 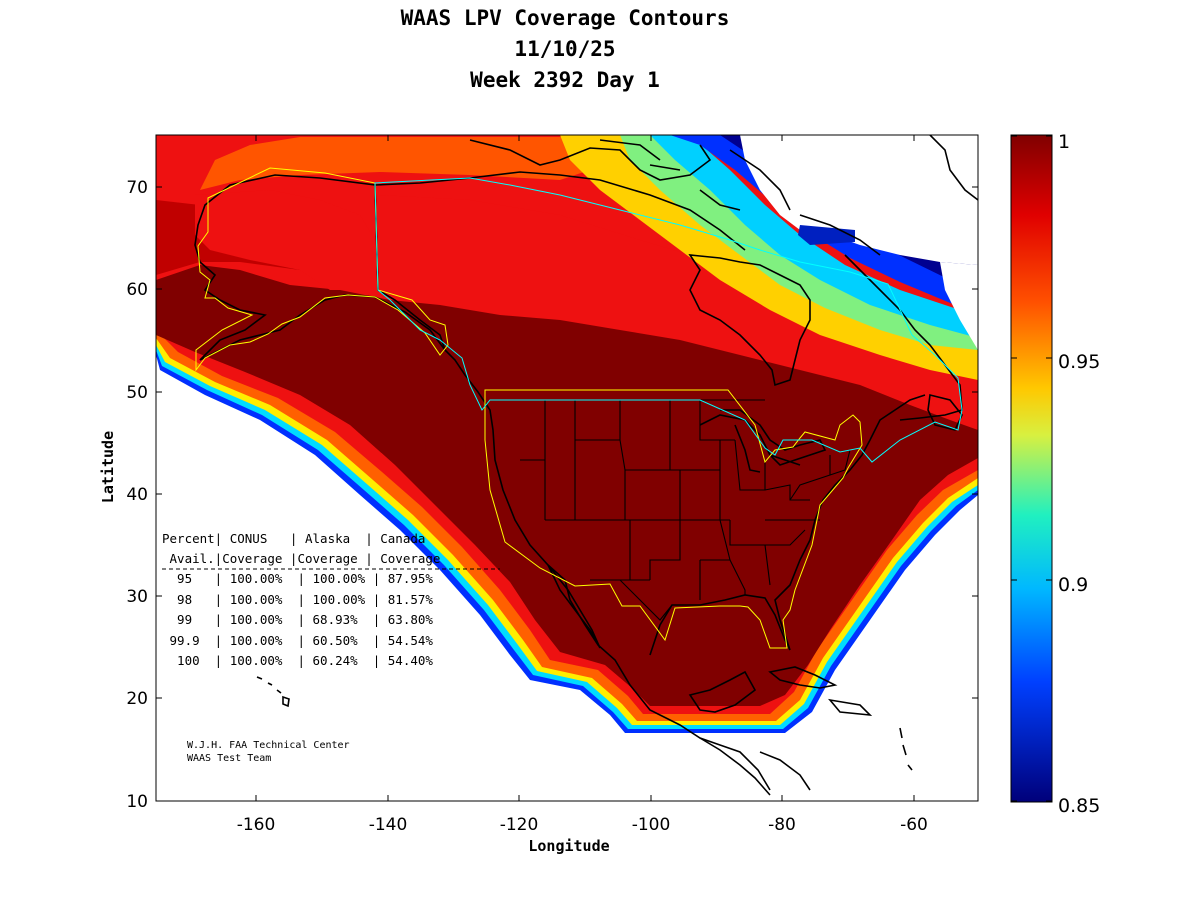 What do you see at coordinates (574, 606) in the screenshot?
I see `baja-peninsula` at bounding box center [574, 606].